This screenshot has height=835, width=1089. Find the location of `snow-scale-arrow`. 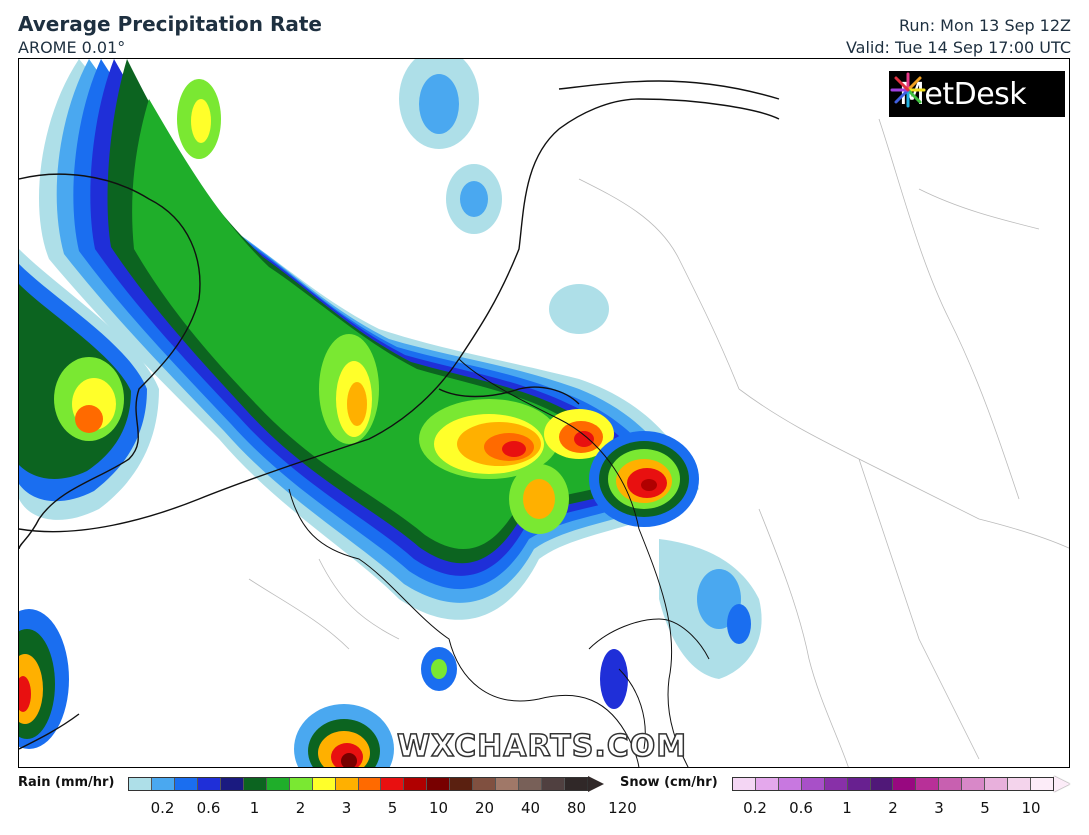

snow-scale-arrow is located at coordinates (1062, 784).